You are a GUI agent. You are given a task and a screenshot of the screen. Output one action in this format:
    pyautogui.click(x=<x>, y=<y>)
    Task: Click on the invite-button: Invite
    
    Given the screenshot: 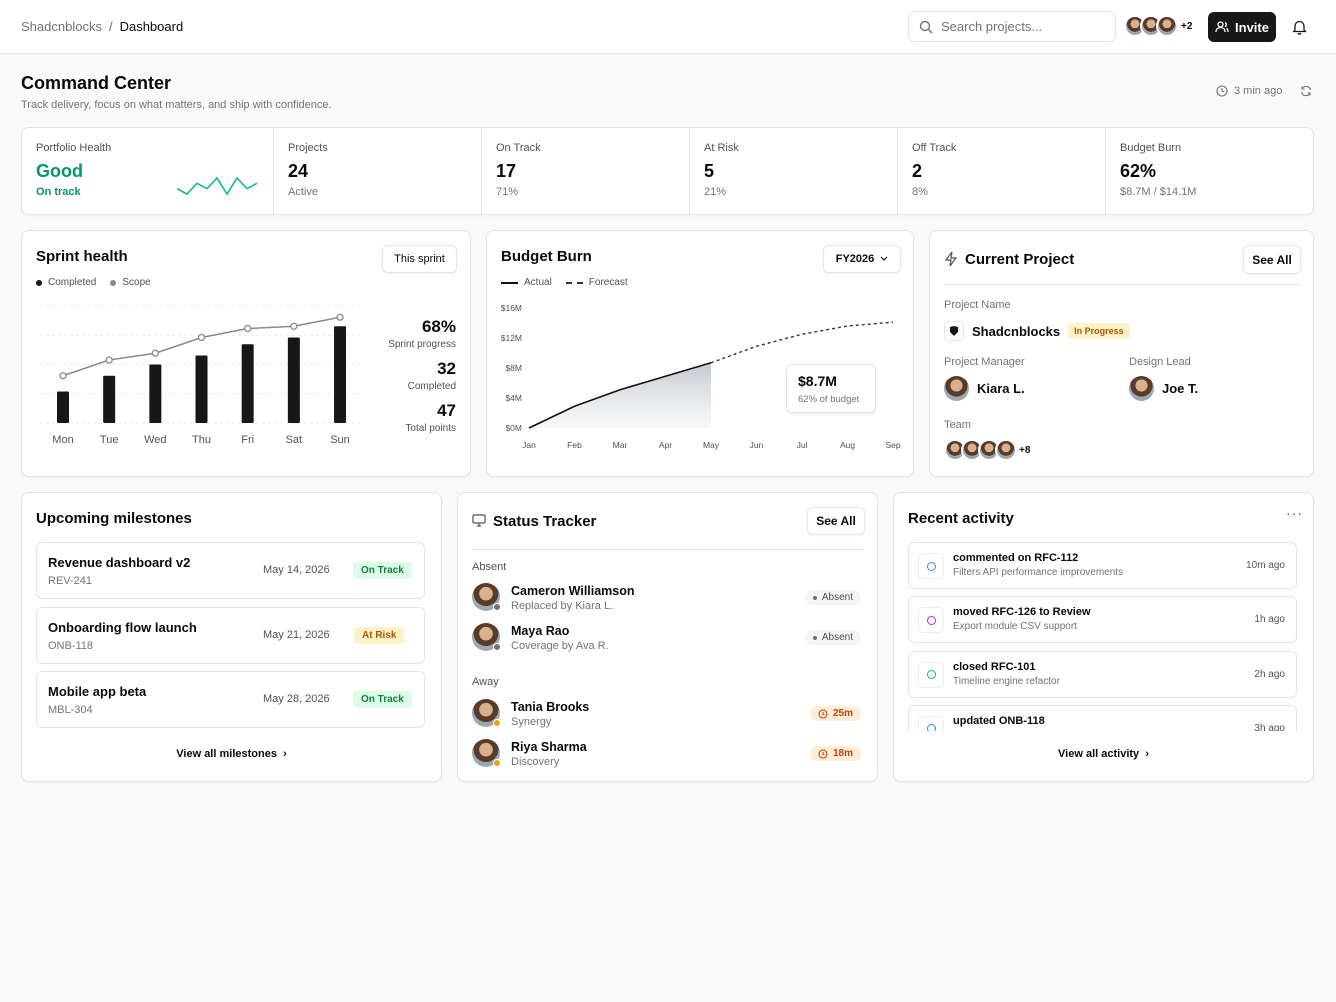 What is the action you would take?
    pyautogui.click(x=1242, y=27)
    